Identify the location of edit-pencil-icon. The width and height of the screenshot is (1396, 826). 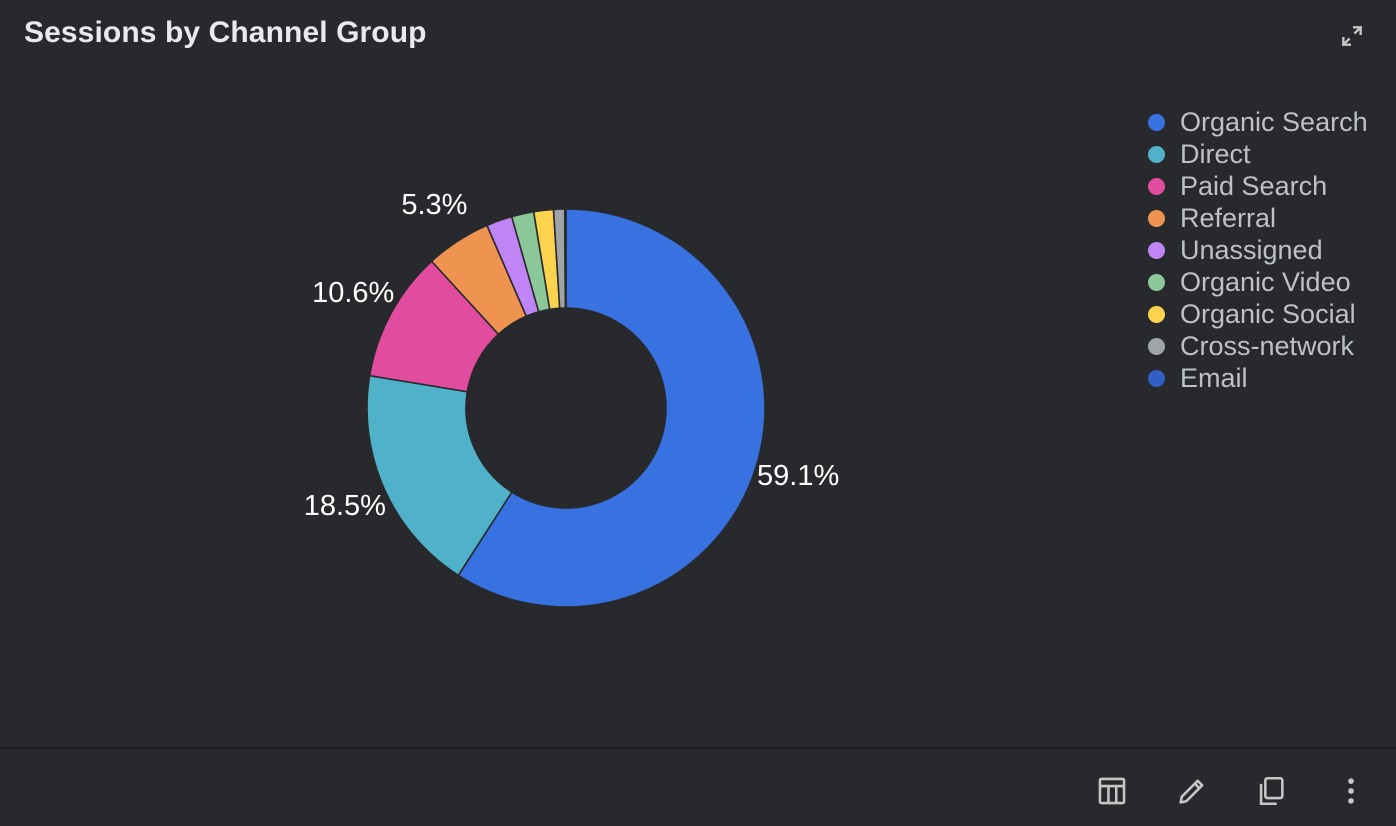
(1192, 791).